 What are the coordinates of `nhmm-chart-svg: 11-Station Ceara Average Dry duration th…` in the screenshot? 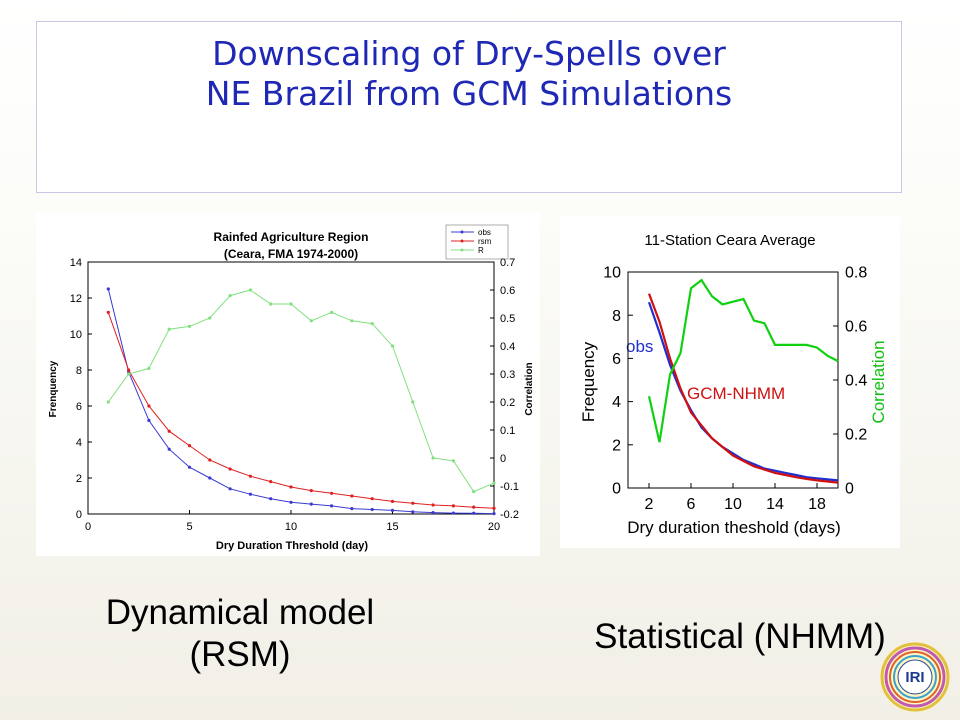 It's located at (733, 384).